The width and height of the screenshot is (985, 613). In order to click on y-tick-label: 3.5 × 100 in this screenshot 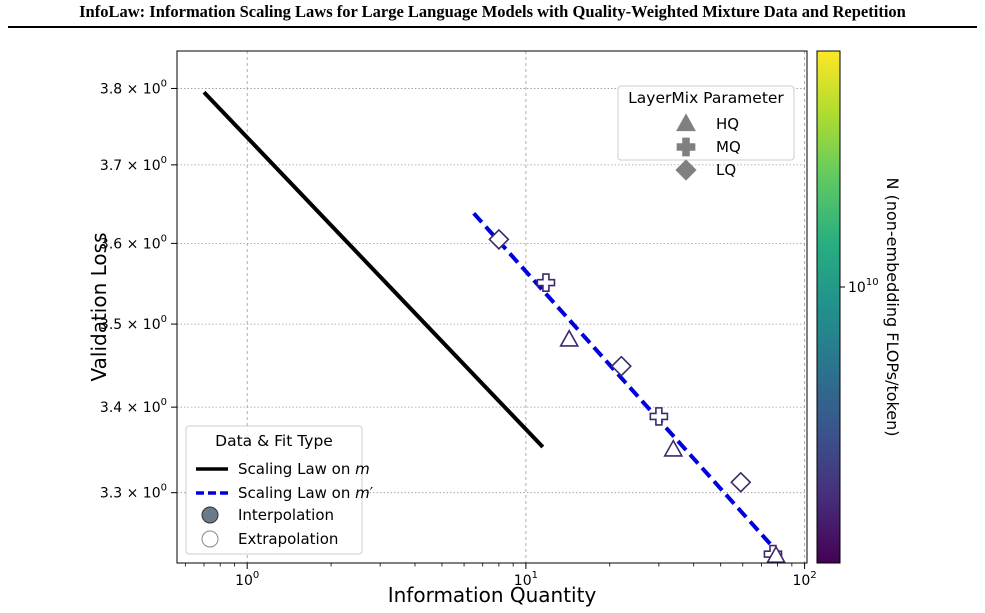, I will do `click(133, 323)`.